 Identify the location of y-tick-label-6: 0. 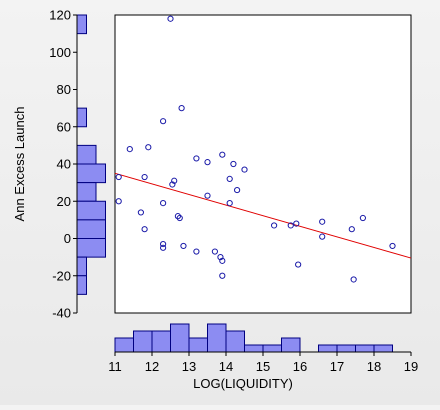
(67, 238).